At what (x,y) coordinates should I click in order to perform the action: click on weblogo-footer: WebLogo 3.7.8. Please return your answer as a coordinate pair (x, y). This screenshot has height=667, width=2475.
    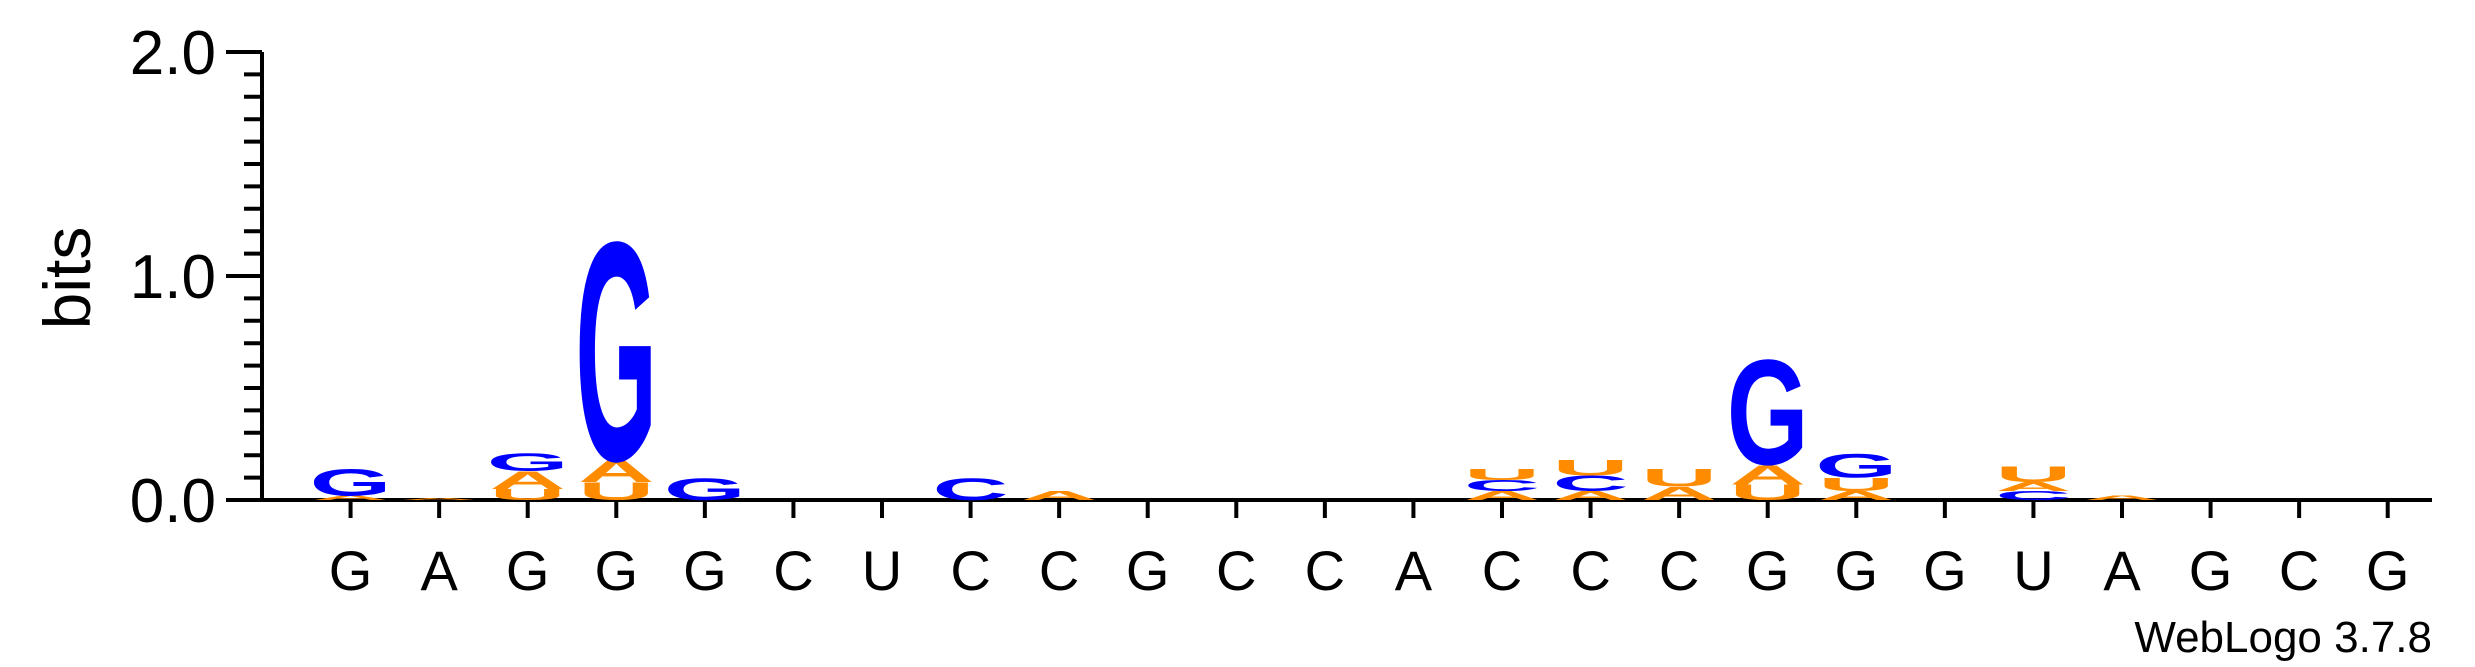
    Looking at the image, I should click on (2283, 637).